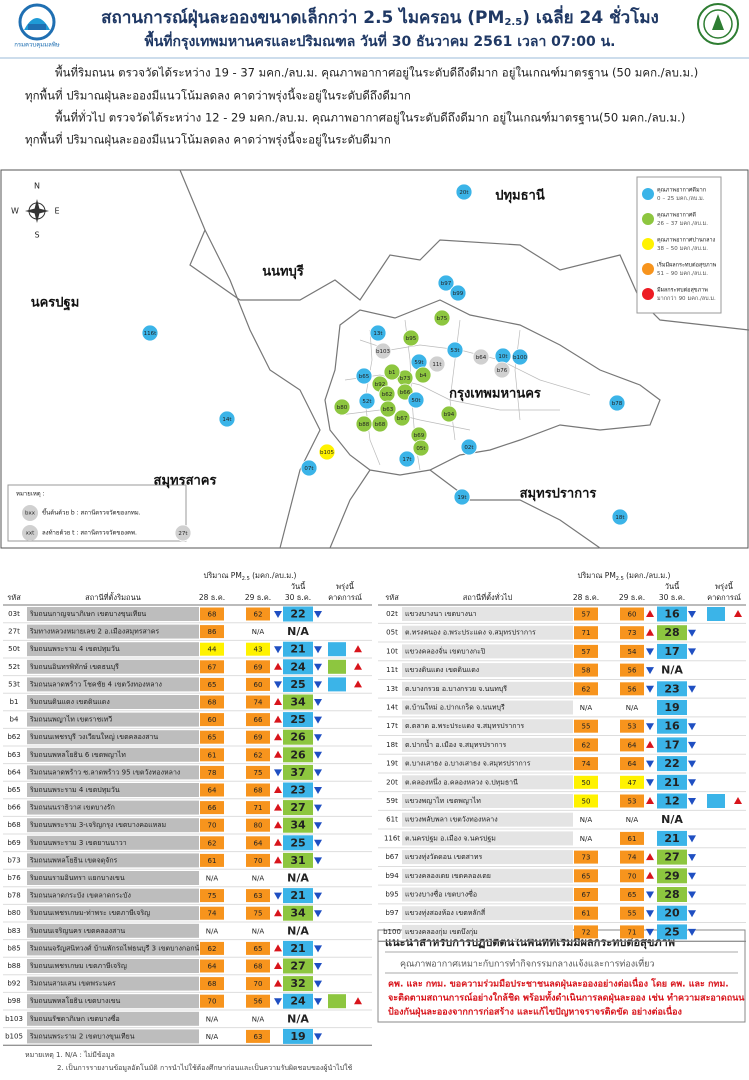  I want to click on pm-value: 66, so click(212, 808).